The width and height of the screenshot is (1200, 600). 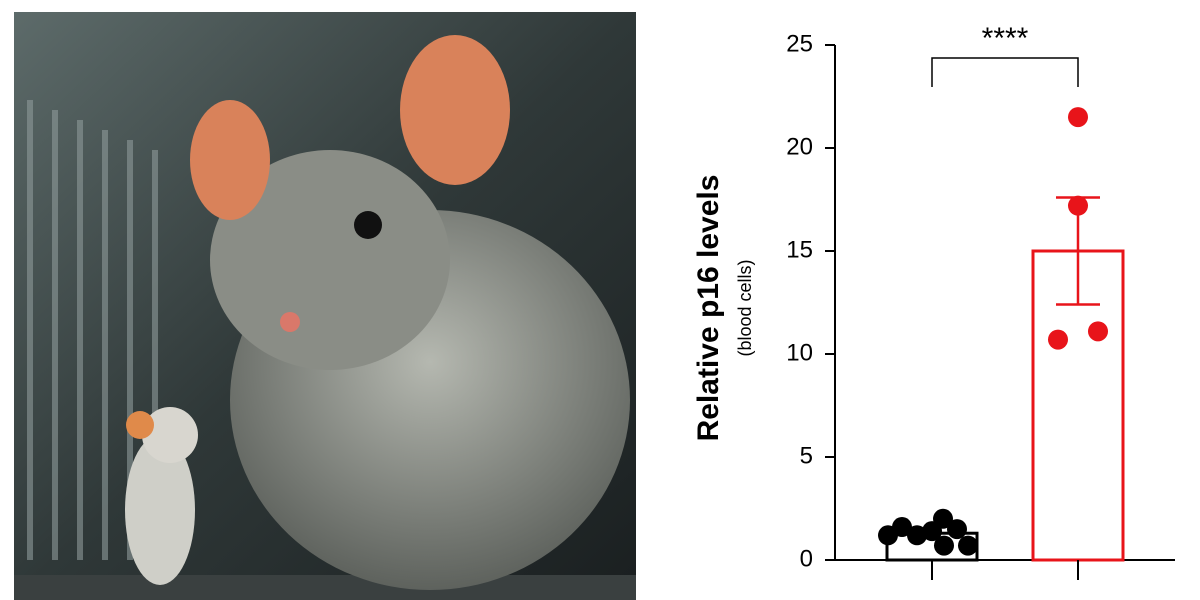 What do you see at coordinates (1005, 72) in the screenshot?
I see `significance-bracket` at bounding box center [1005, 72].